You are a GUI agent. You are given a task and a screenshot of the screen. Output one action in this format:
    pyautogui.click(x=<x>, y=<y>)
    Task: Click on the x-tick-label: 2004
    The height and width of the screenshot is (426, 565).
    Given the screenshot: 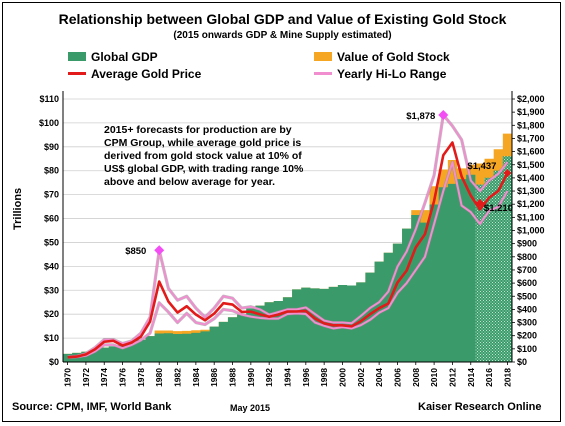 What is the action you would take?
    pyautogui.click(x=379, y=377)
    